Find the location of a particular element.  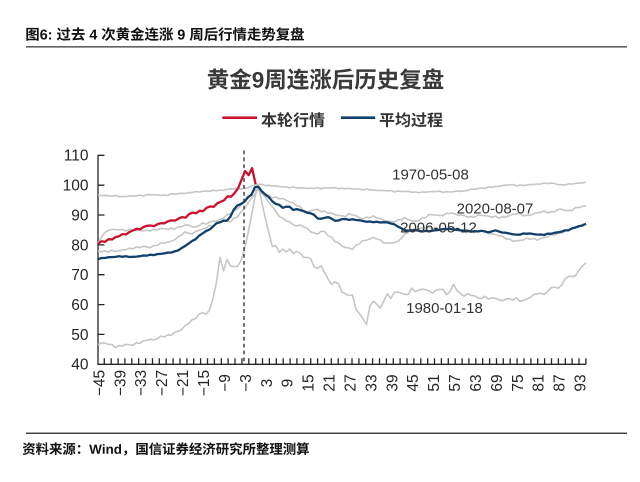

svg-text: 60 is located at coordinates (80, 305).